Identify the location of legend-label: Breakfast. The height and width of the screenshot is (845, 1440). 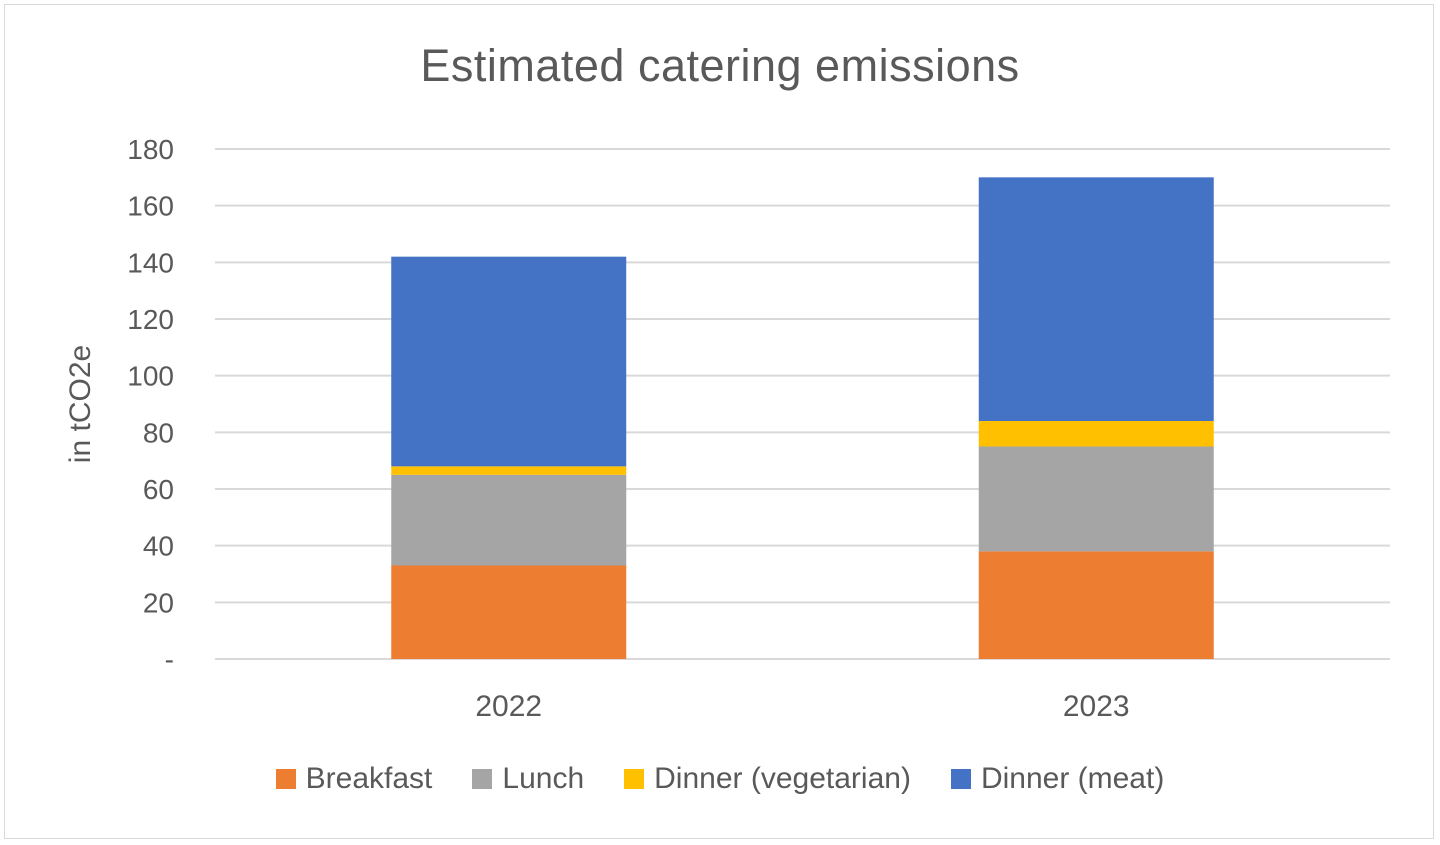
(369, 778).